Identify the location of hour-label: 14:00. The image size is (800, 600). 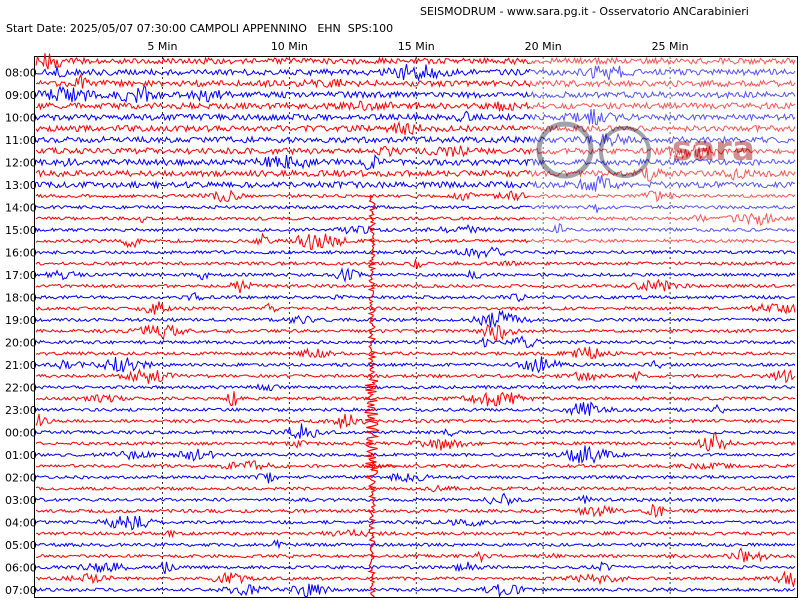
(21, 207).